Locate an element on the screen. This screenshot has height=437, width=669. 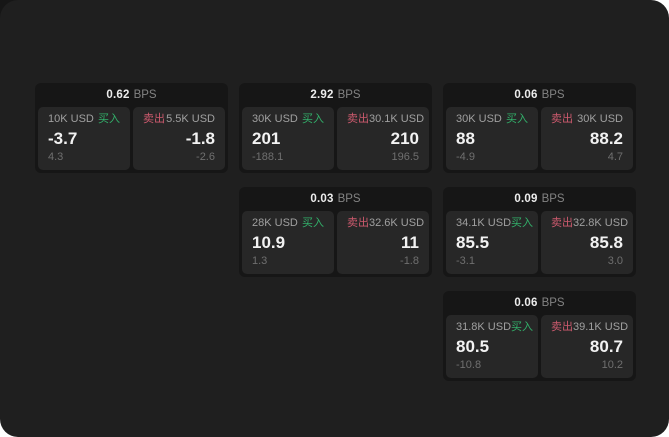
buy-panel: 28K USD 买入 10.9 1.3 is located at coordinates (288, 242).